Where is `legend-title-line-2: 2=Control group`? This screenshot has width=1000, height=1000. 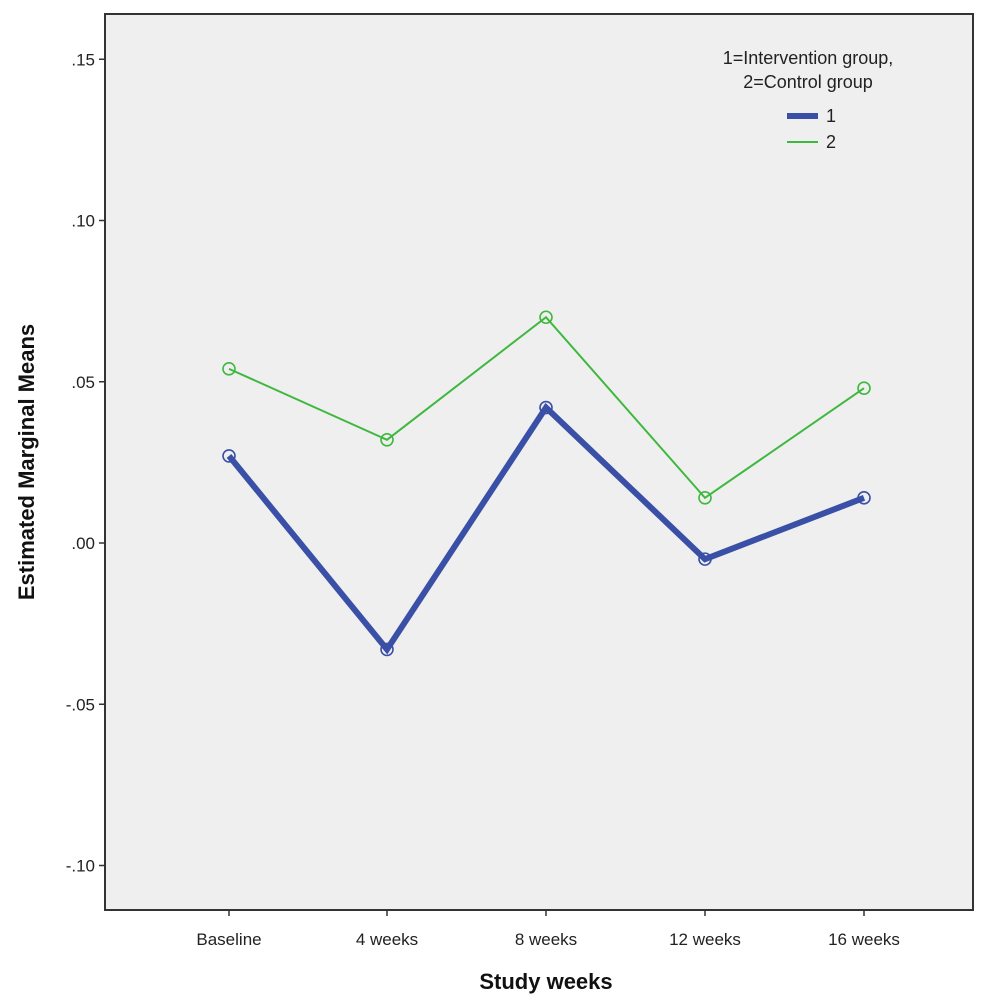
legend-title-line-2: 2=Control group is located at coordinates (808, 82).